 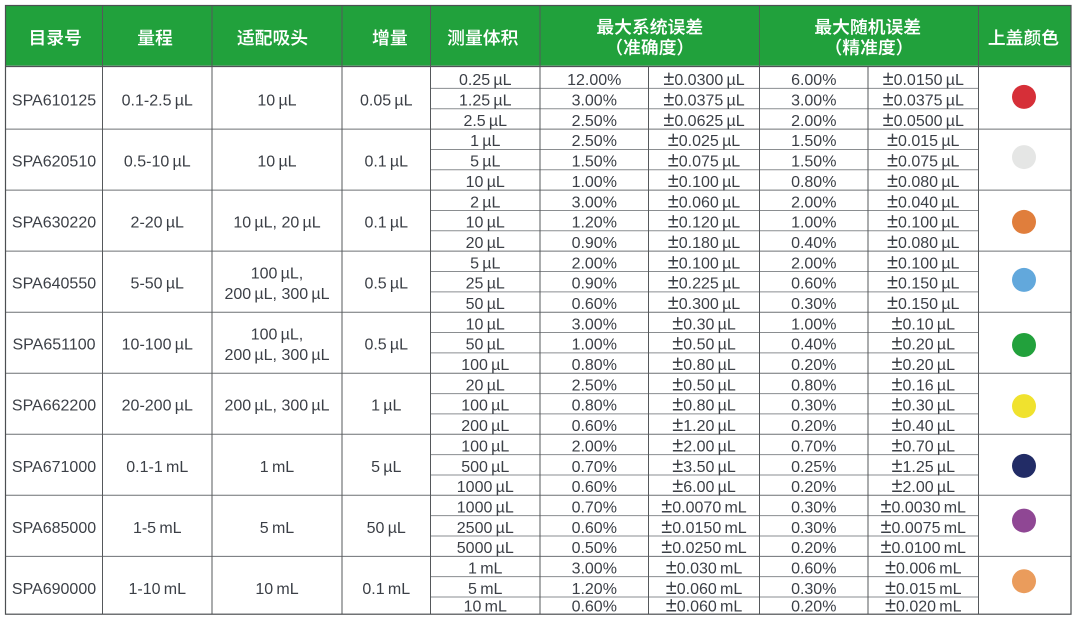 What do you see at coordinates (923, 242) in the screenshot?
I see `svg-text: ±0.080 µL` at bounding box center [923, 242].